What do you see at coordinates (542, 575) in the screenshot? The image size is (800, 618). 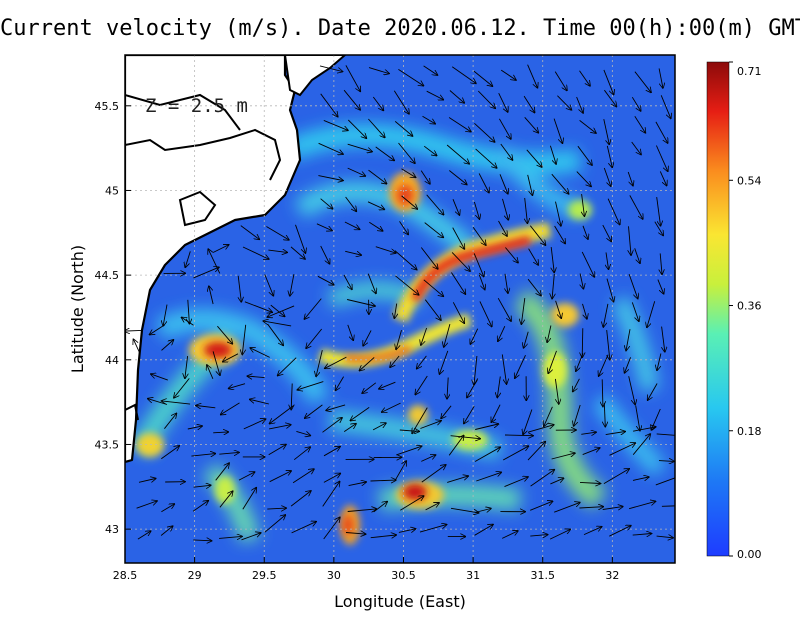 I see `x-tick-label: 31.5` at bounding box center [542, 575].